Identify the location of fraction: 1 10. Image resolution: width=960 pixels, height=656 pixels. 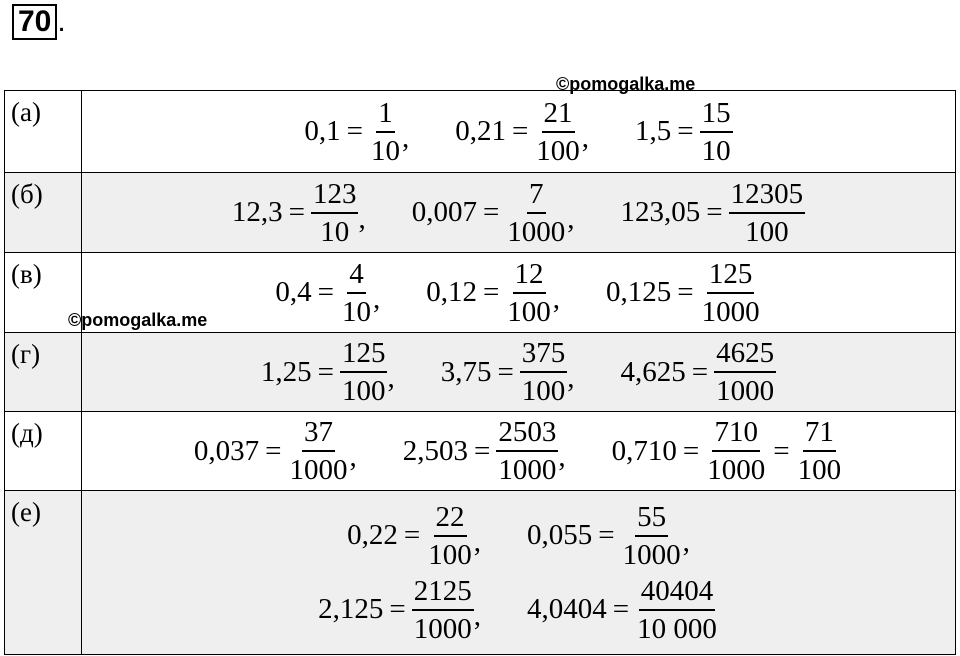
(385, 132).